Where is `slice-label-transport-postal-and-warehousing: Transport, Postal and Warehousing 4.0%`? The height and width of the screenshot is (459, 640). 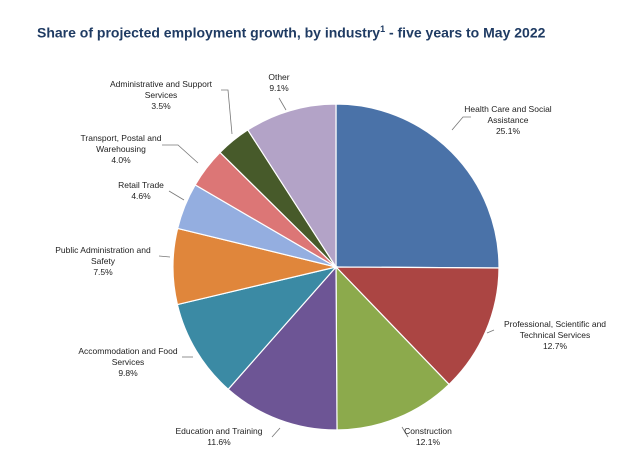
slice-label-transport-postal-and-warehousing: Transport, Postal and Warehousing 4.0% is located at coordinates (121, 149).